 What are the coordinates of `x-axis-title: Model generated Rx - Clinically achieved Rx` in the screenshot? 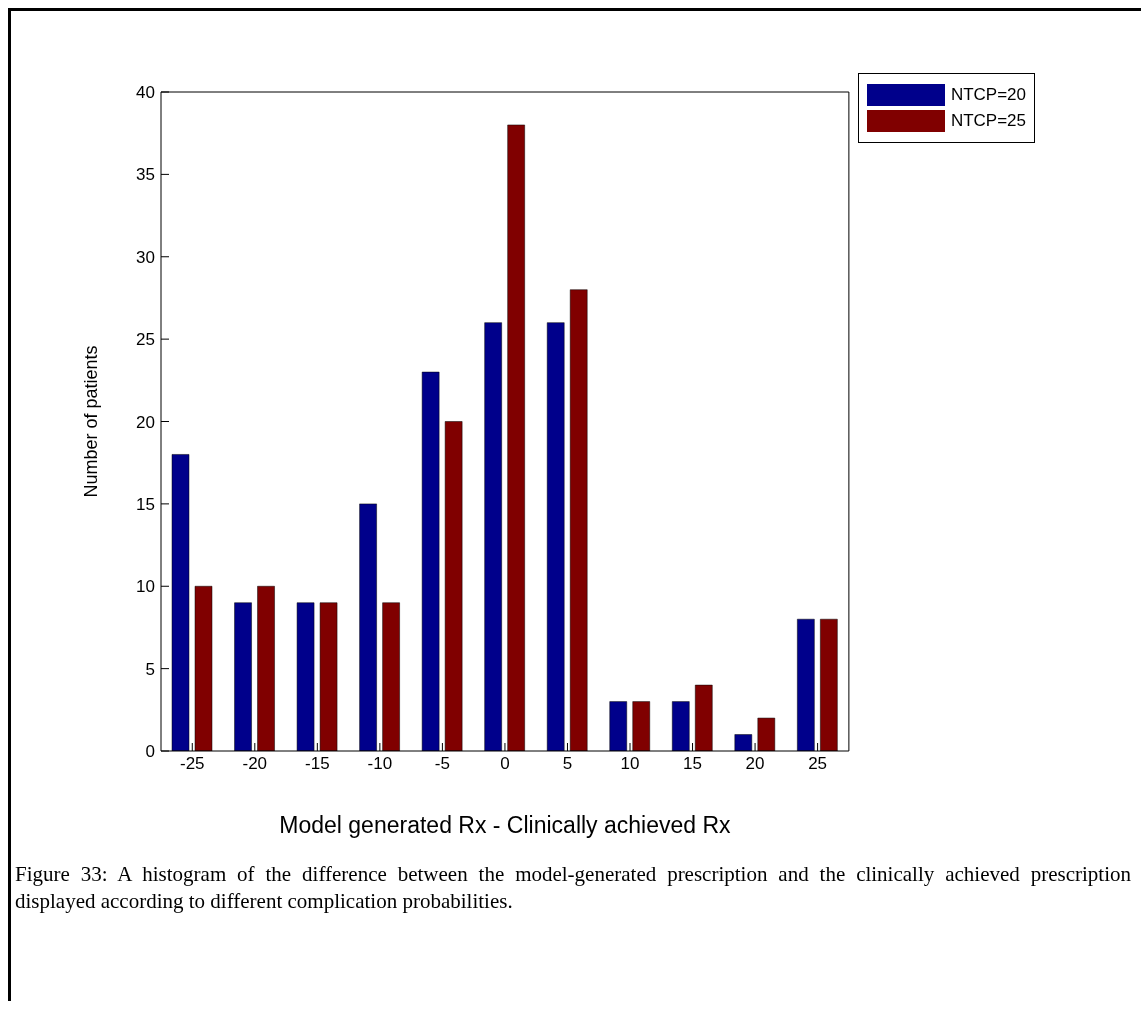 It's located at (505, 825).